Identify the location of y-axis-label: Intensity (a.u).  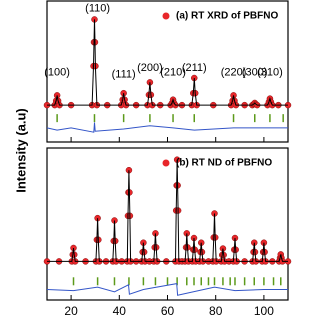
(20, 150).